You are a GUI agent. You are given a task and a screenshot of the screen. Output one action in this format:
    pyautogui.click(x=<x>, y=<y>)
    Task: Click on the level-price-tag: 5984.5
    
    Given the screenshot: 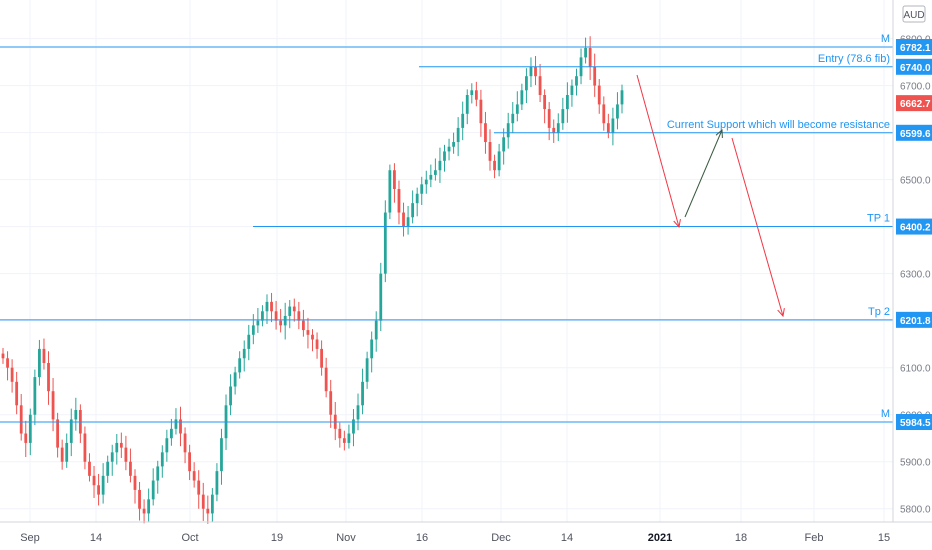 What is the action you would take?
    pyautogui.click(x=914, y=422)
    